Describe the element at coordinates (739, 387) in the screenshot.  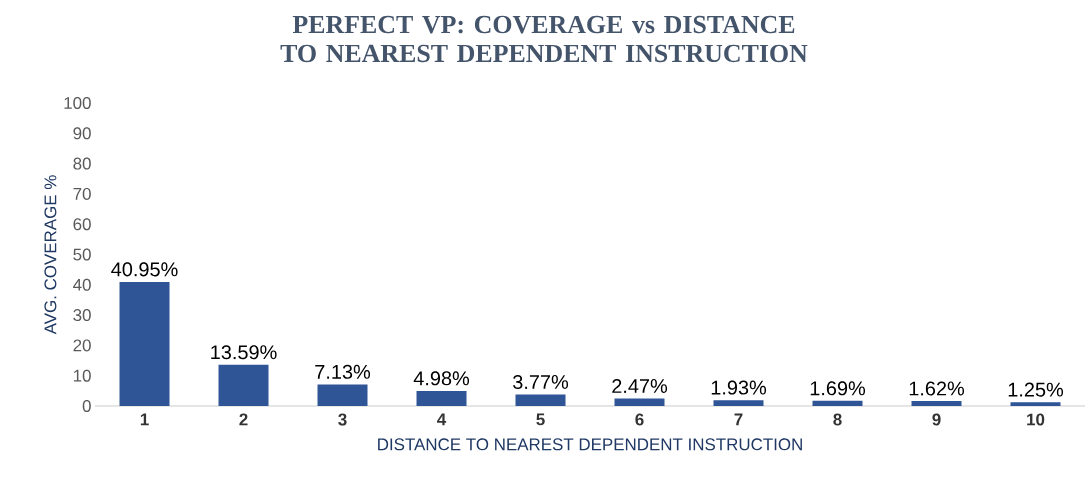
I see `data-label: 1.93%` at that location.